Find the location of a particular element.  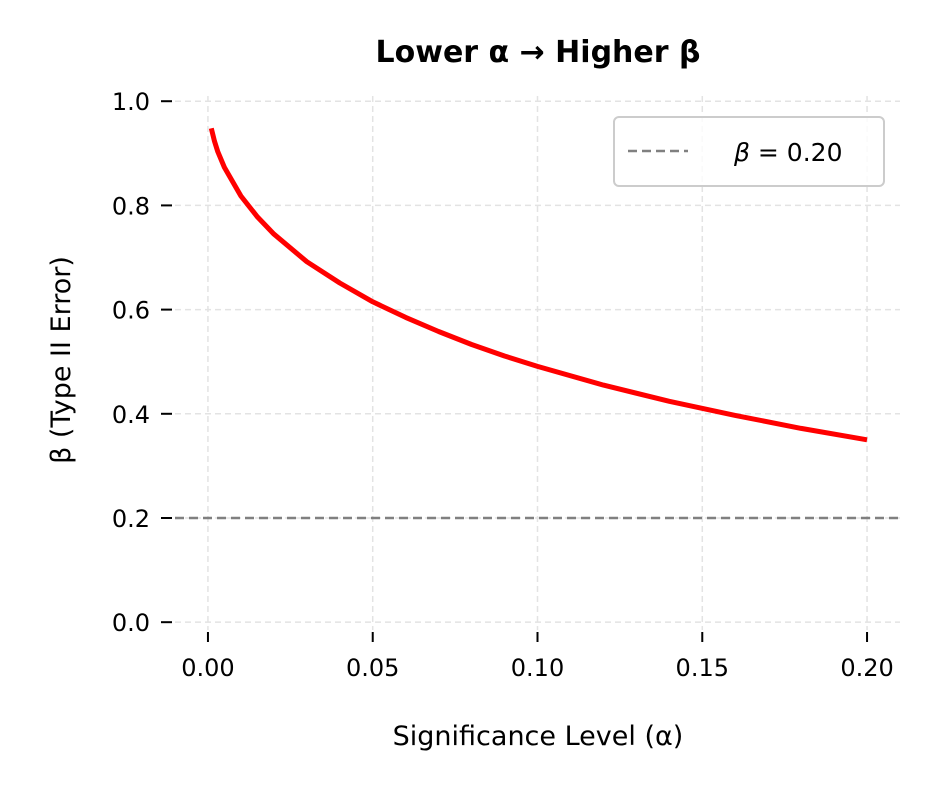

y-tick-label: 1.0 is located at coordinates (131, 102).